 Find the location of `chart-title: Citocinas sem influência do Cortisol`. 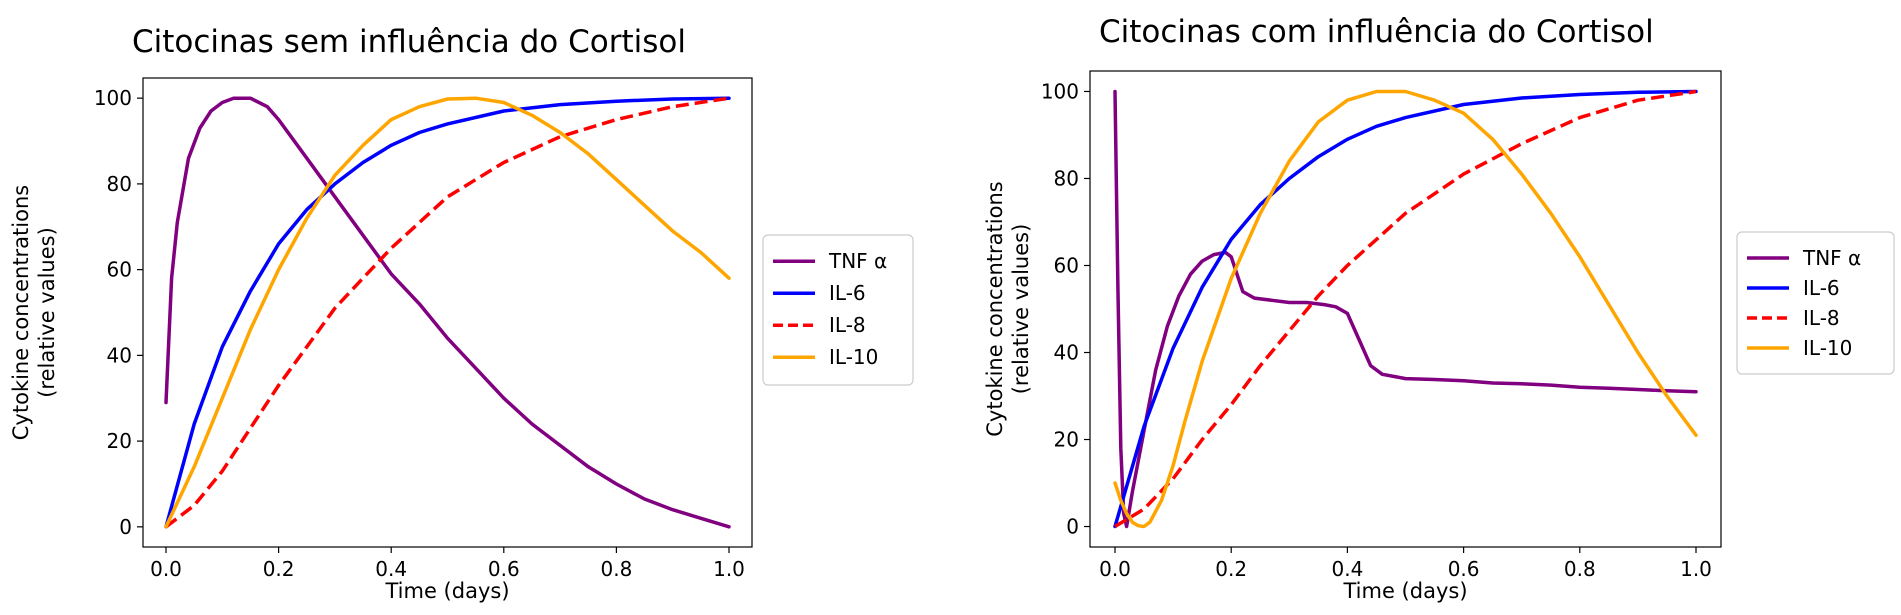

chart-title: Citocinas sem influência do Cortisol is located at coordinates (409, 42).